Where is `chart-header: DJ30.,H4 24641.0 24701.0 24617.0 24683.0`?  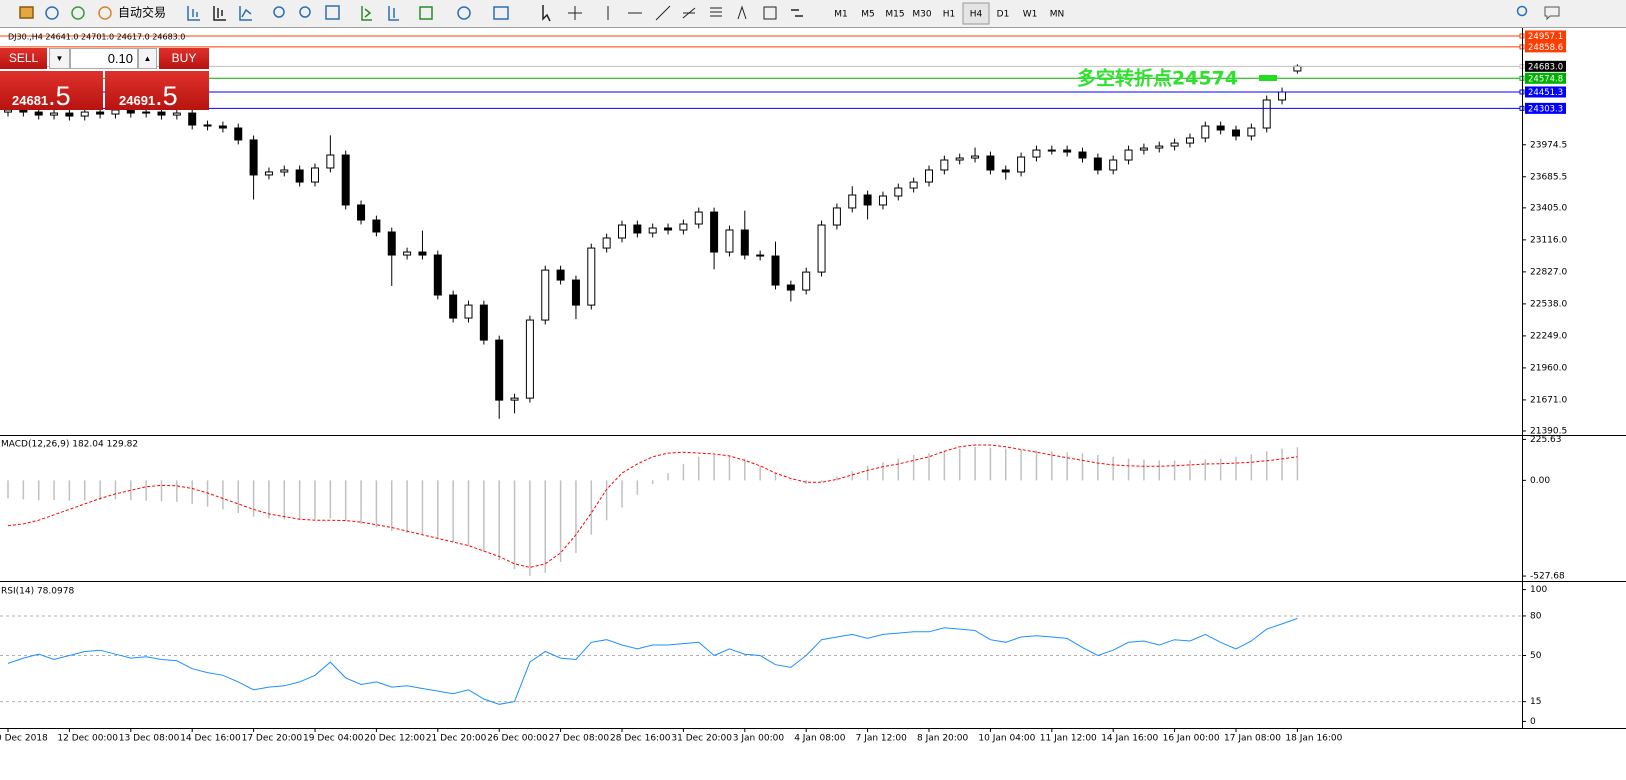
chart-header: DJ30.,H4 24641.0 24701.0 24617.0 24683.0 is located at coordinates (96, 37).